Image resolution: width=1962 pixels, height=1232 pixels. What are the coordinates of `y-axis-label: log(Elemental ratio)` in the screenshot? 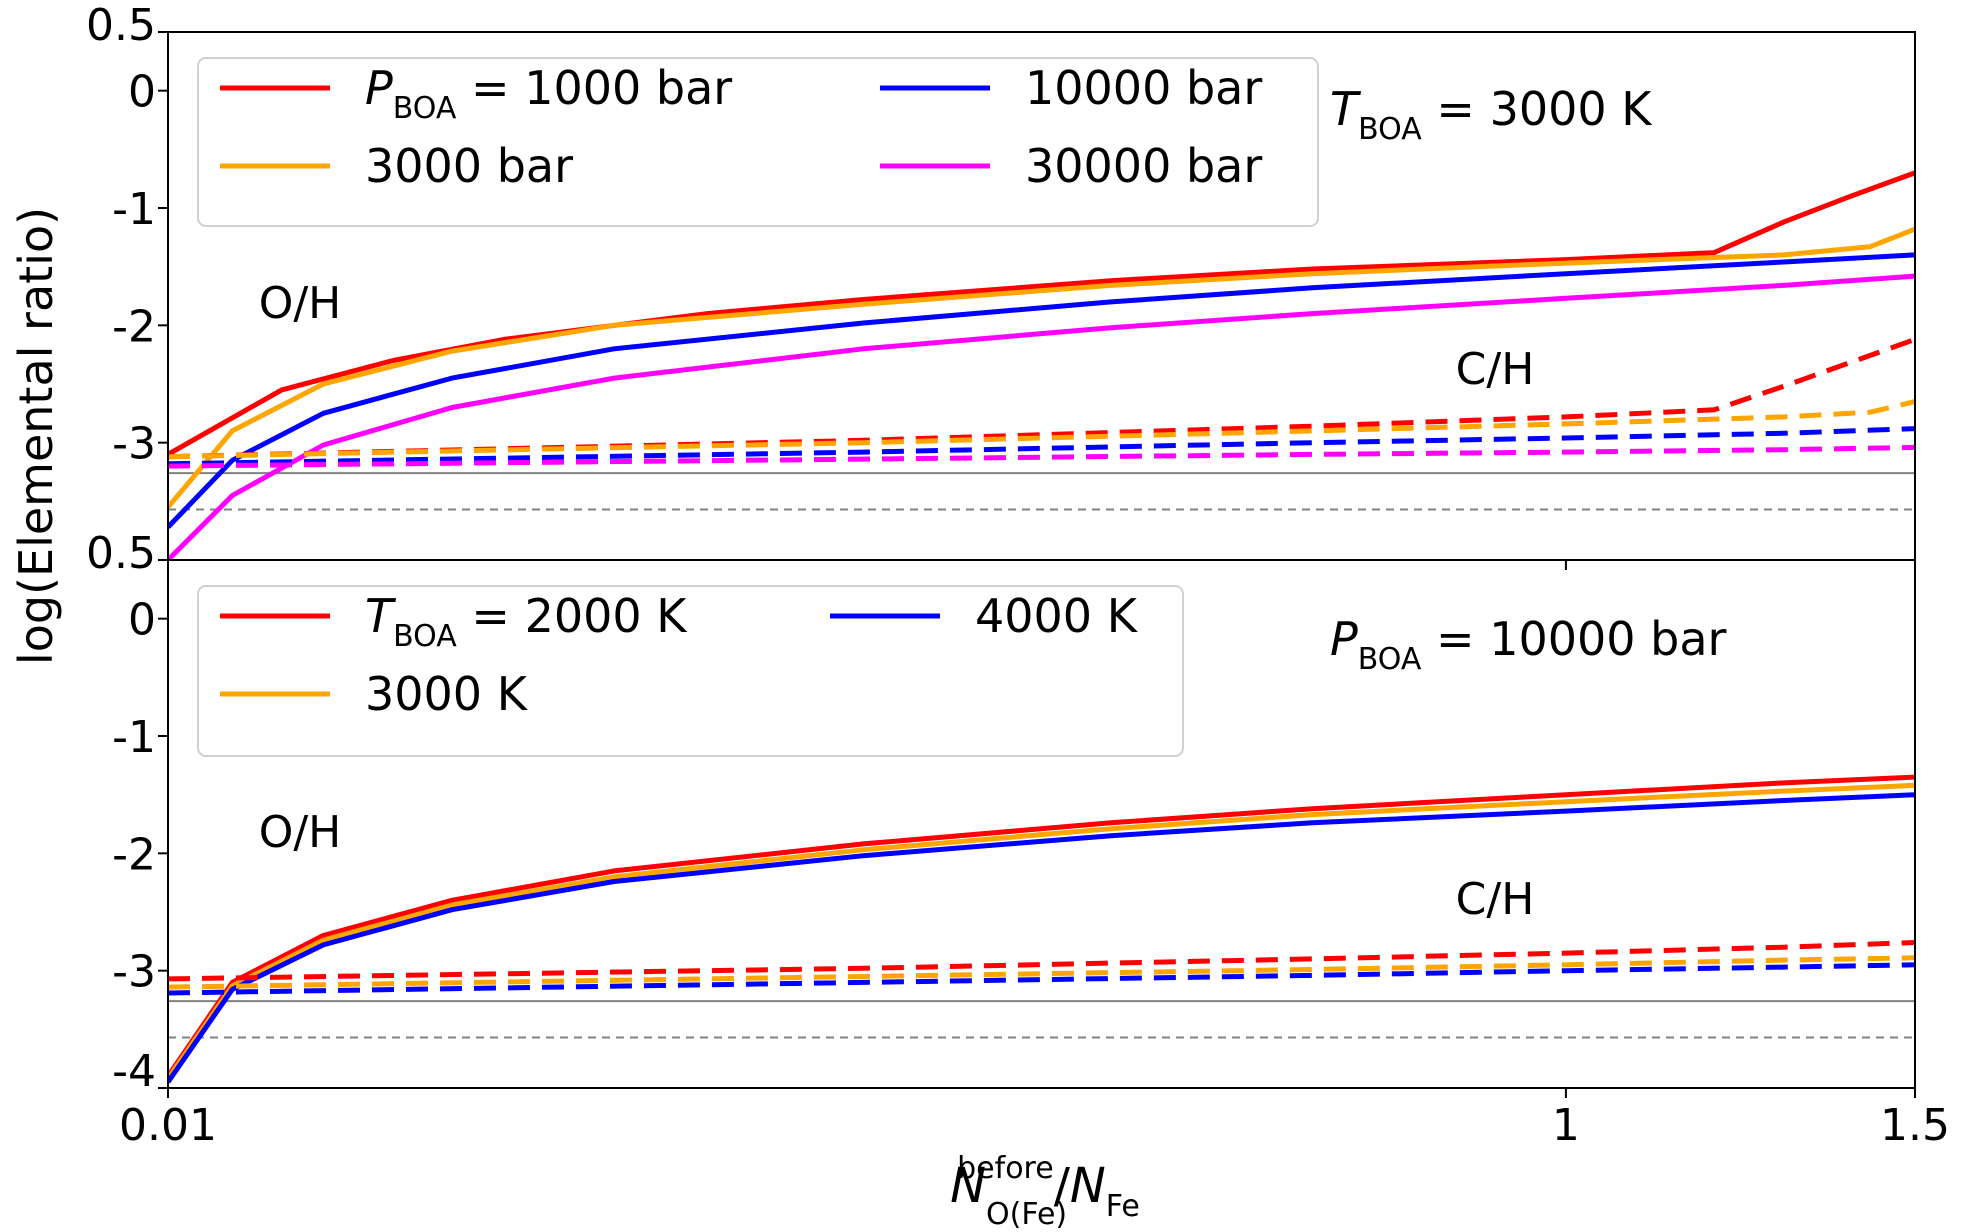 It's located at (36, 436).